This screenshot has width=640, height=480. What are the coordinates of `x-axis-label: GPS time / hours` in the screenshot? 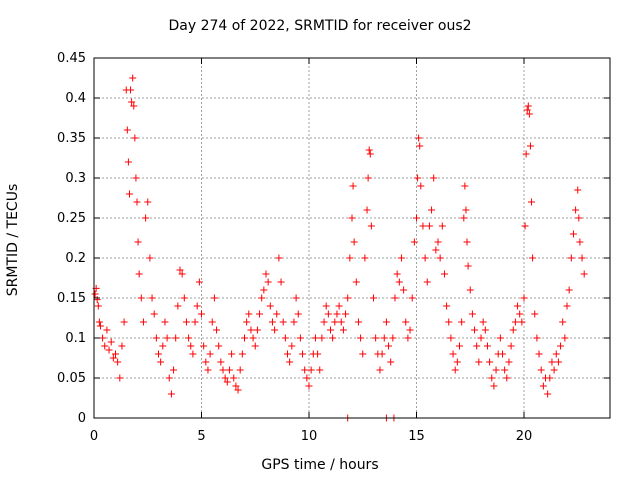 It's located at (320, 465).